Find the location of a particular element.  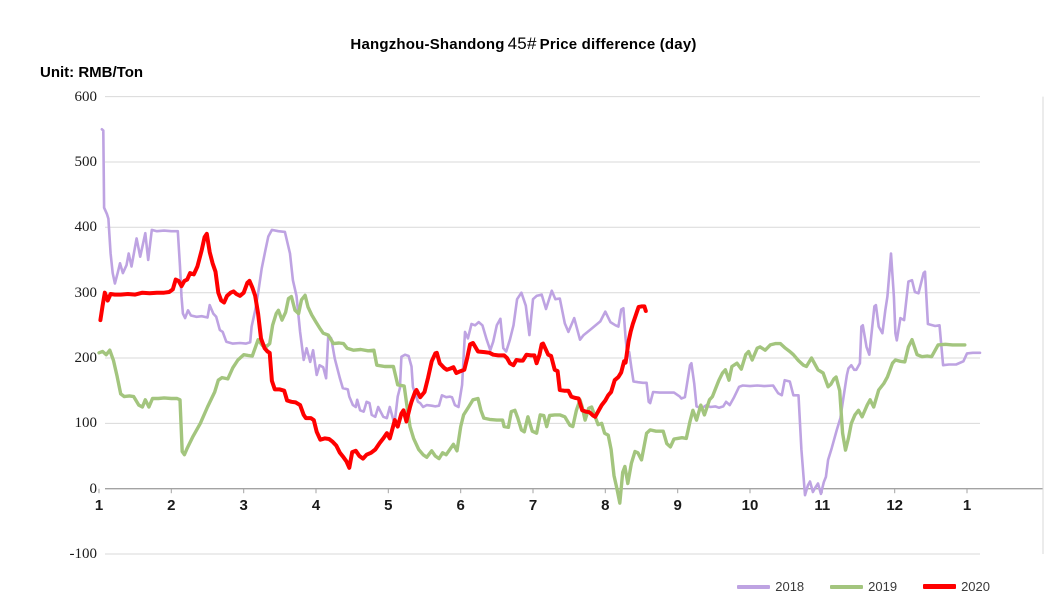

legend-label-2020: 2020 is located at coordinates (975, 586).